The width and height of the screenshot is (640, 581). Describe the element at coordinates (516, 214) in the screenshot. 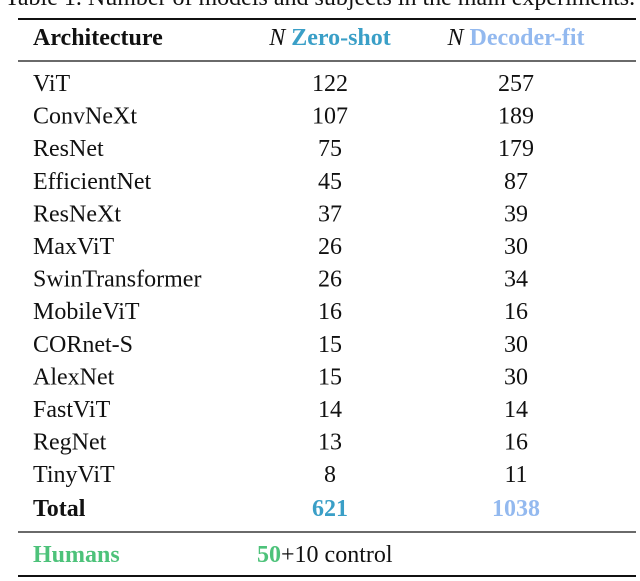

I see `decoder-fit-cell: 39` at that location.